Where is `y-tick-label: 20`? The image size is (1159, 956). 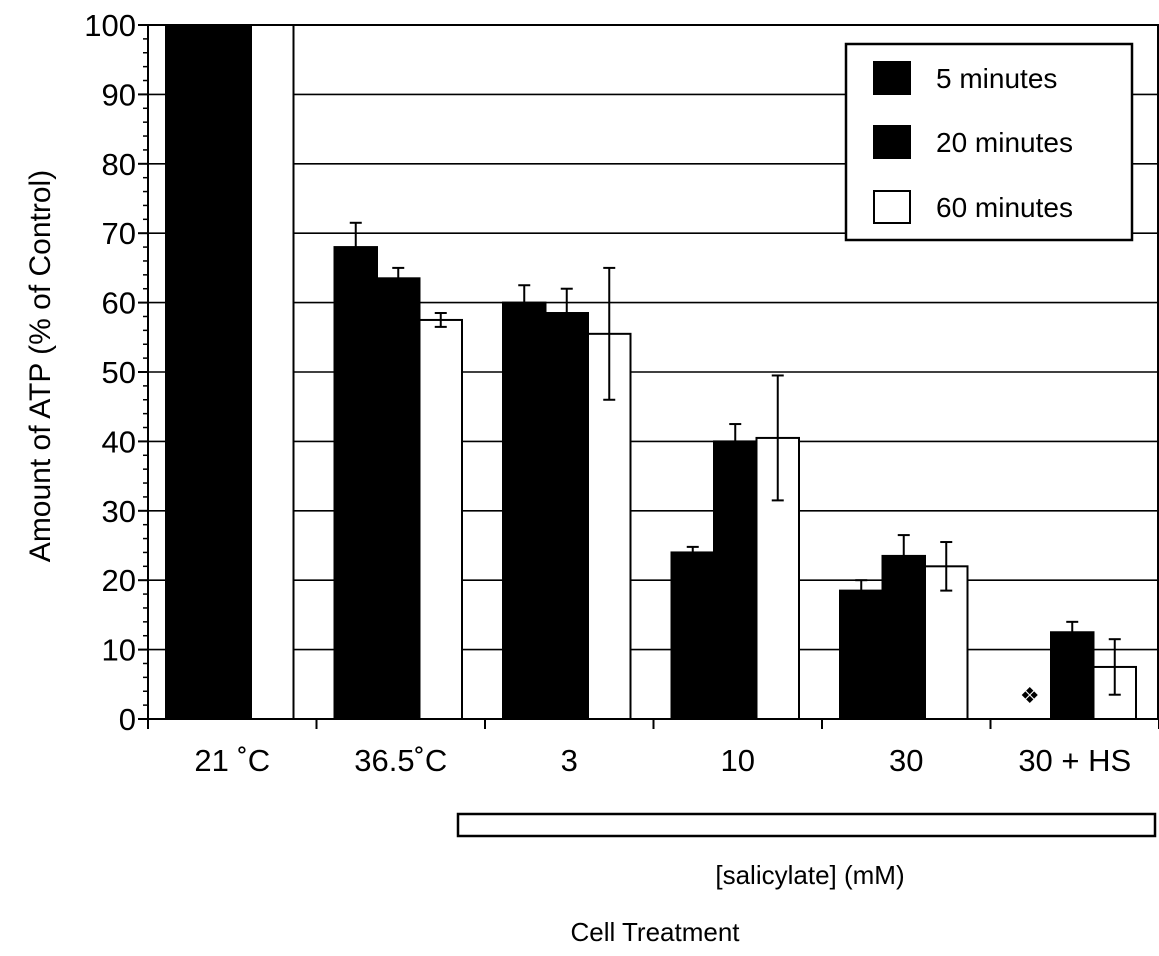
y-tick-label: 20 is located at coordinates (119, 580).